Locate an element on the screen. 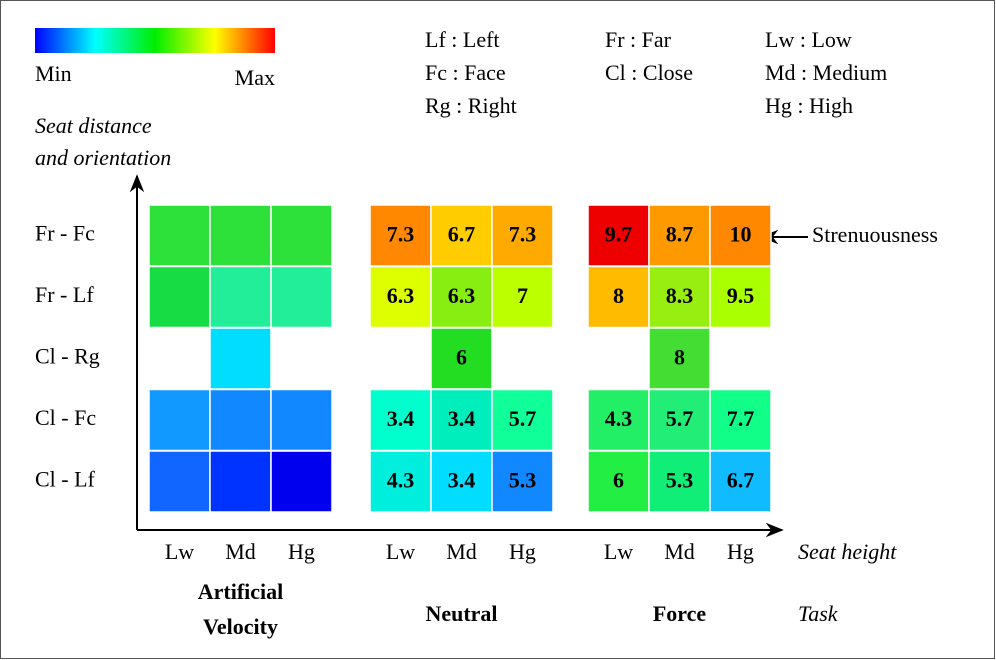 This screenshot has height=660, width=996. legend-entry: Lw : Low is located at coordinates (808, 39).